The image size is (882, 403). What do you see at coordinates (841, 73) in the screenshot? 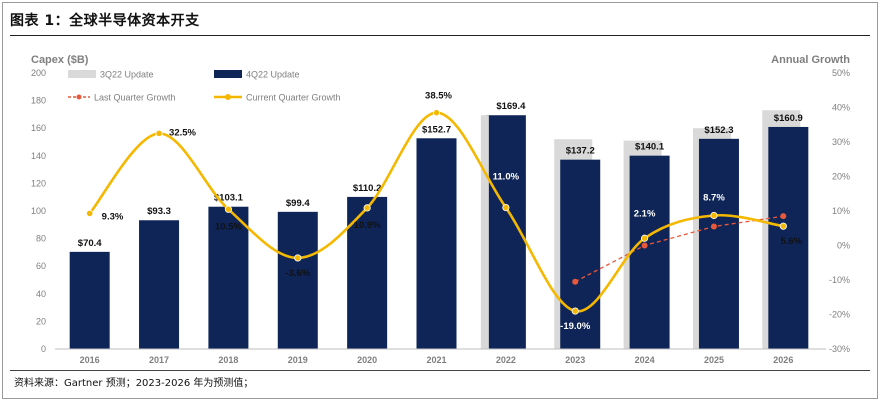
I see `y-tick-right: 50%` at bounding box center [841, 73].